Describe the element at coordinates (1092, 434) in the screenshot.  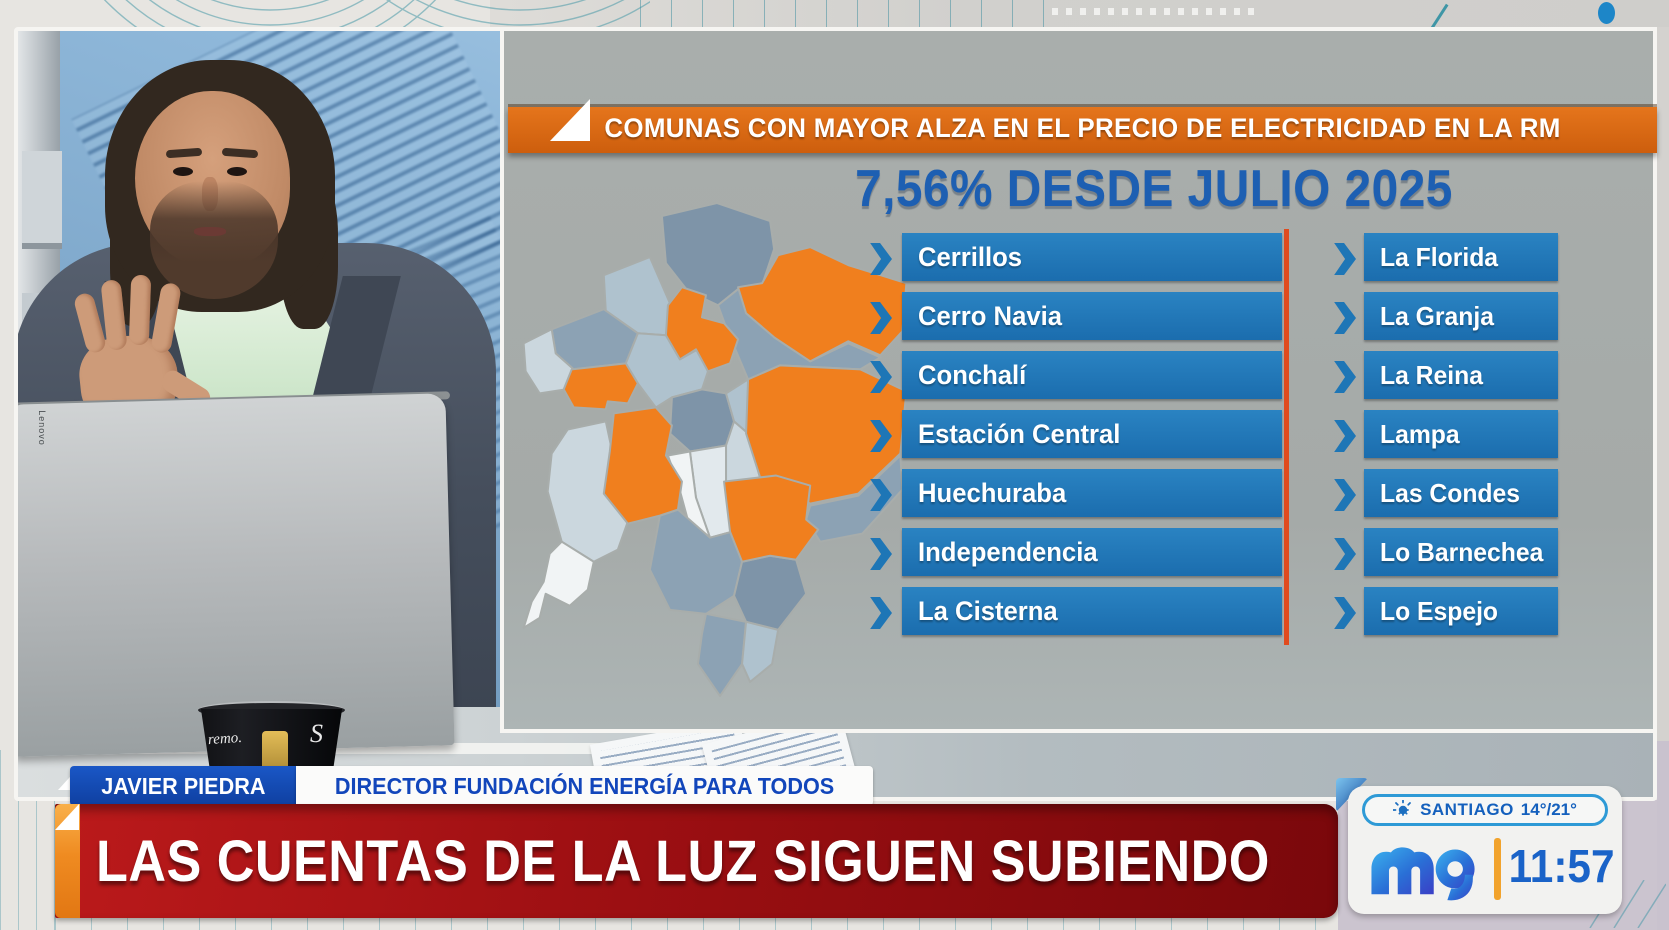
I see `commune-item-bar: Estación Central` at that location.